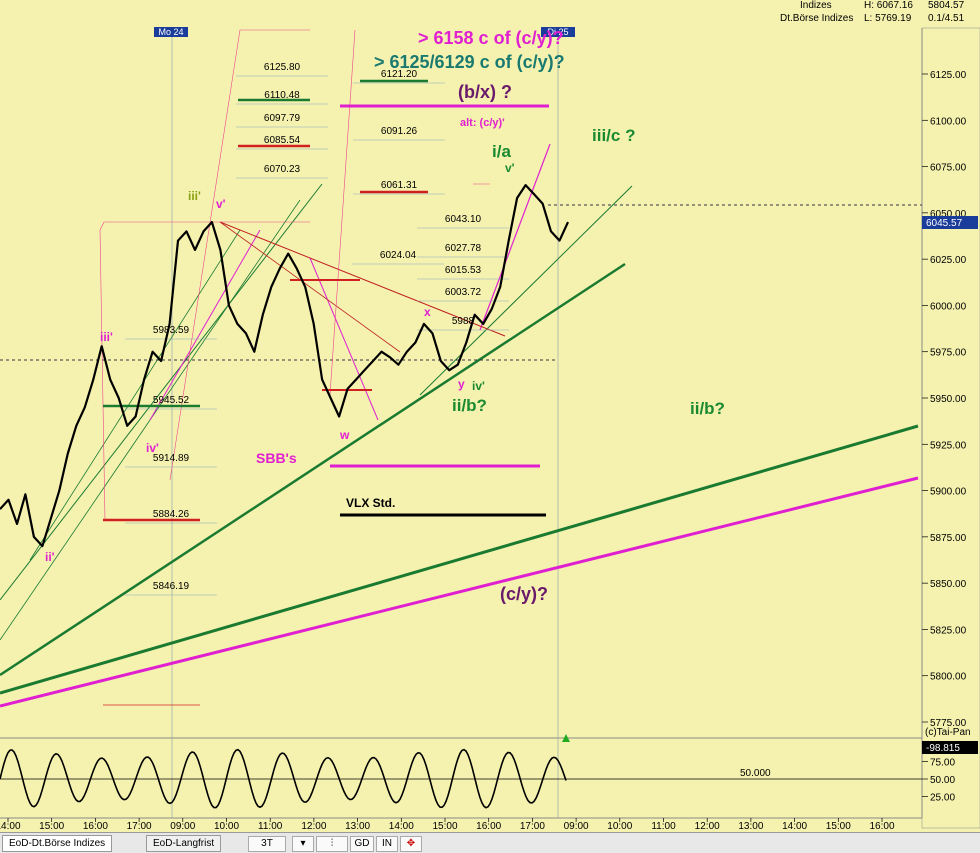  What do you see at coordinates (370, 503) in the screenshot?
I see `annotation-vlx: VLX Std.` at bounding box center [370, 503].